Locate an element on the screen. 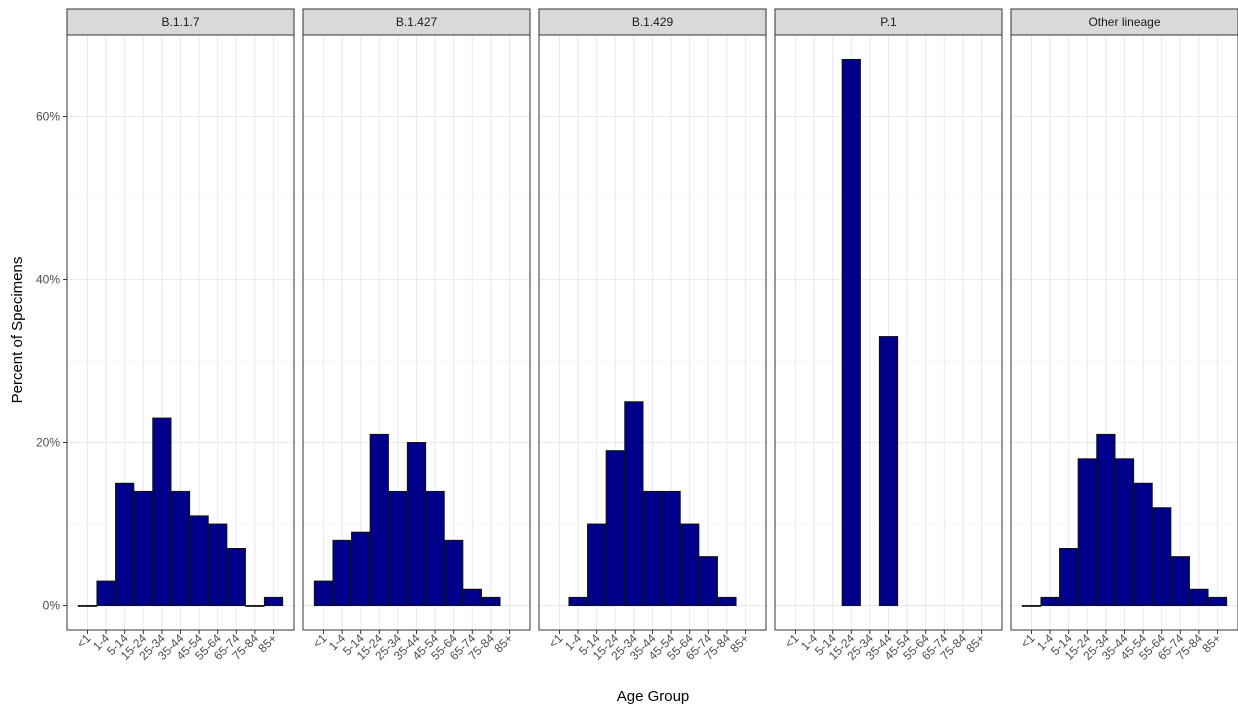 Image resolution: width=1238 pixels, height=708 pixels. facet-strip-label: B.1.429 is located at coordinates (653, 22).